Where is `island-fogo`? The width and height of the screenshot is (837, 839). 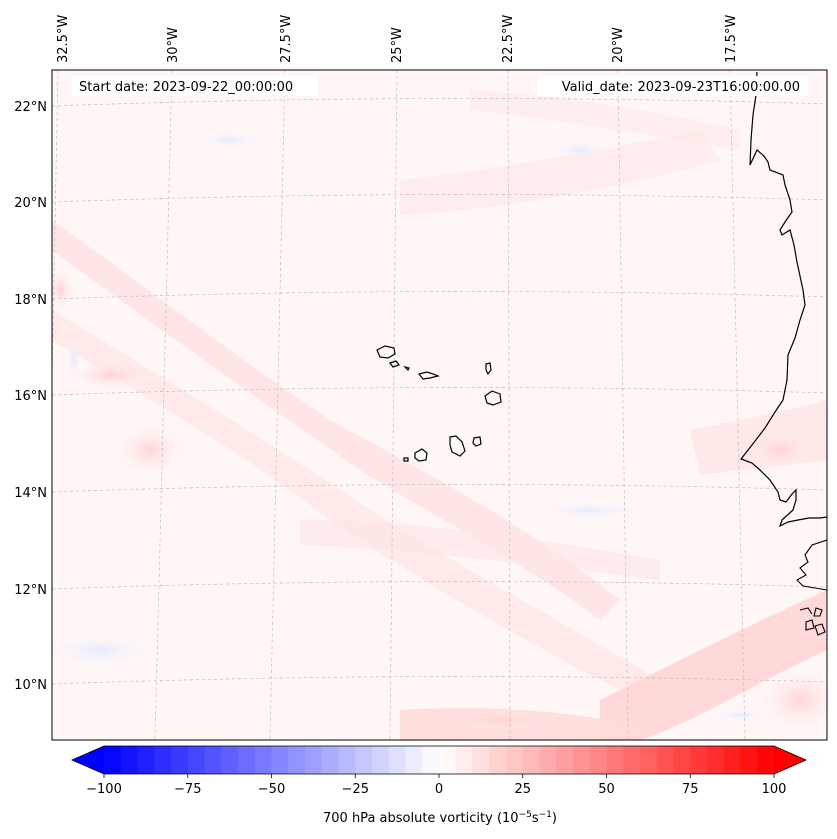
island-fogo is located at coordinates (421, 455).